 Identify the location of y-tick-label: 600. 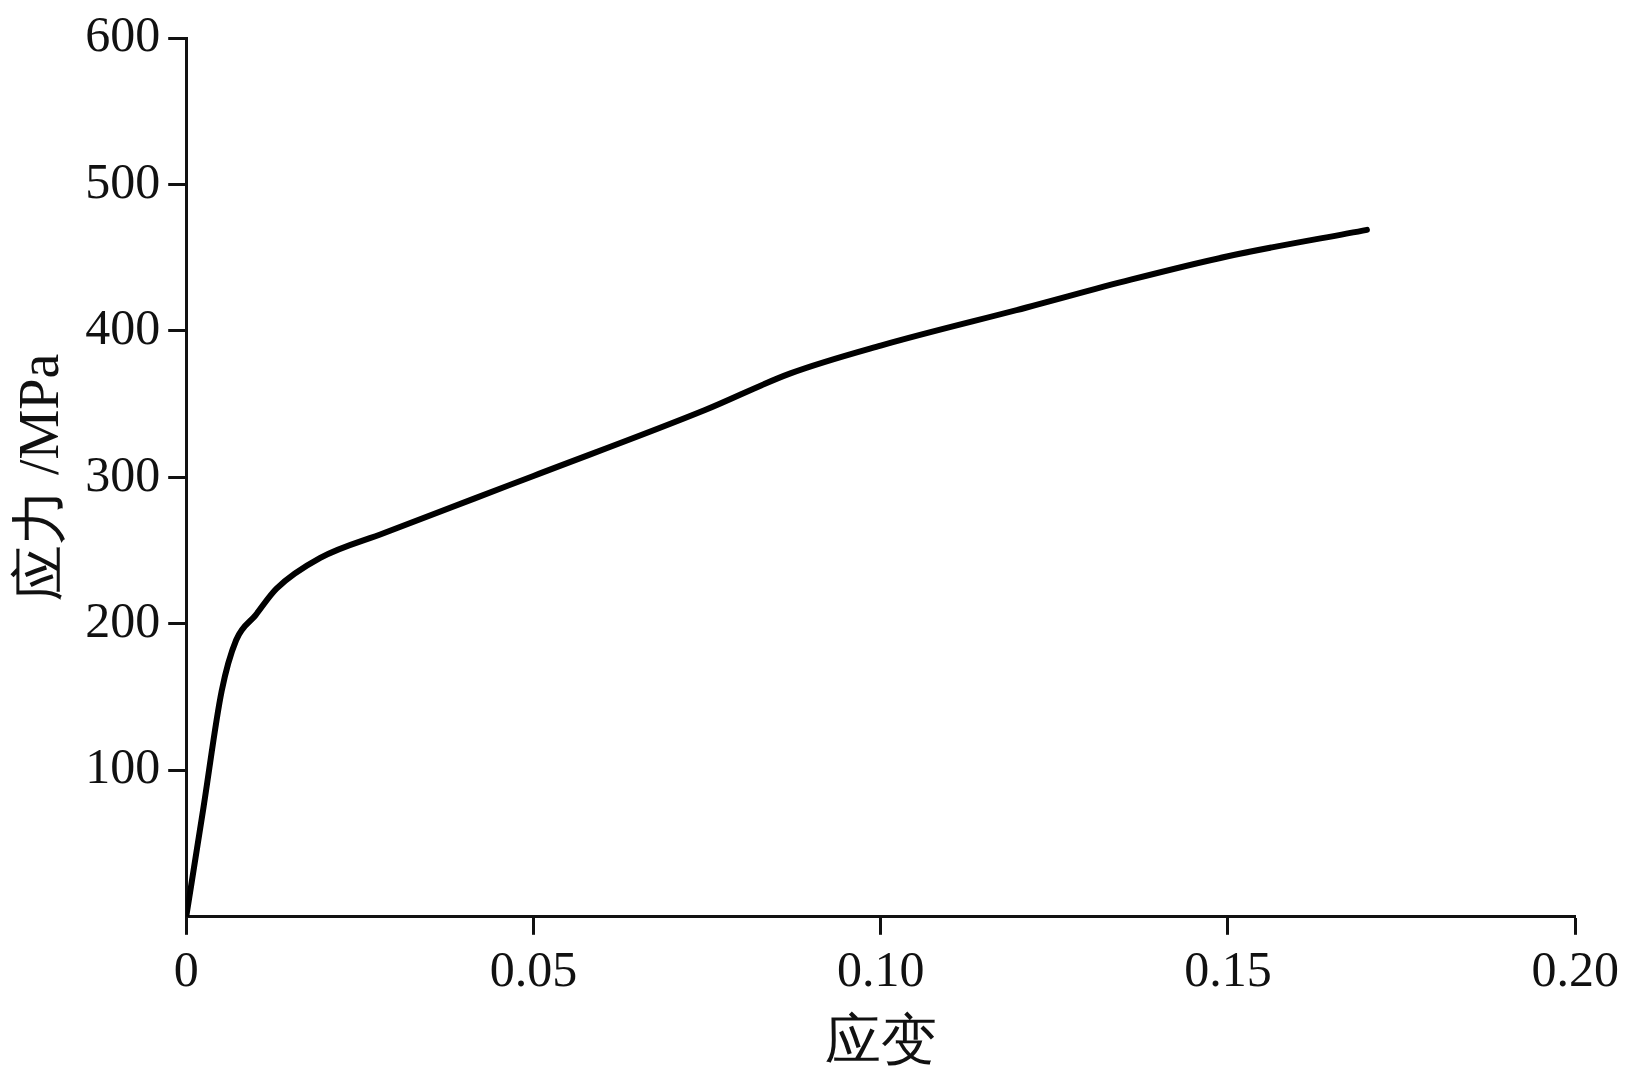
(123, 34).